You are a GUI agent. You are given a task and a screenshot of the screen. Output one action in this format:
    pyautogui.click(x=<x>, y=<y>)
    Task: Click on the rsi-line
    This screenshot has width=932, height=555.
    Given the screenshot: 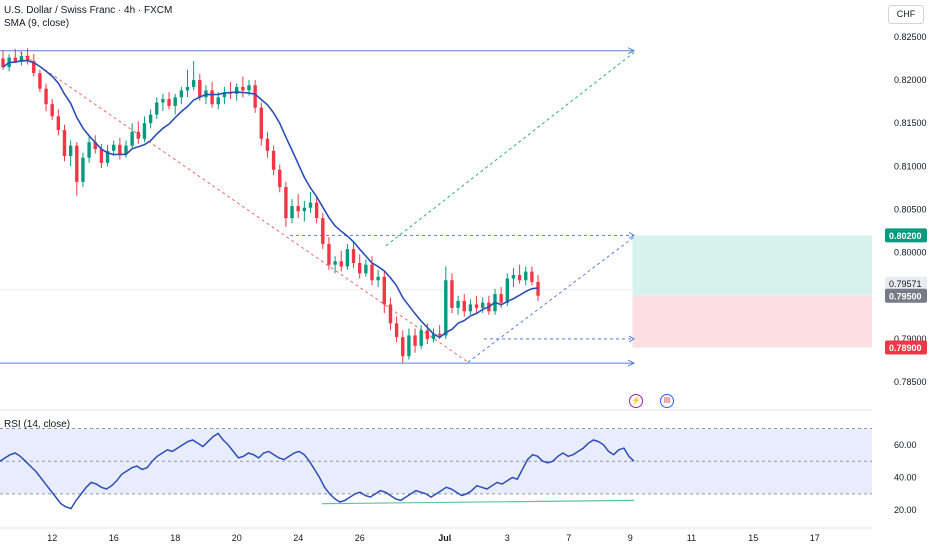 What is the action you would take?
    pyautogui.click(x=317, y=471)
    